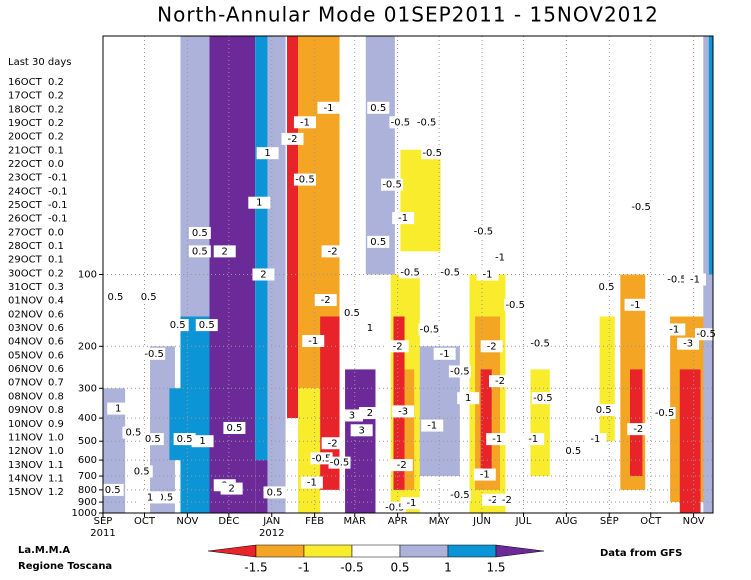 This screenshot has height=580, width=751. I want to click on colorbar-label: -0.5, so click(351, 568).